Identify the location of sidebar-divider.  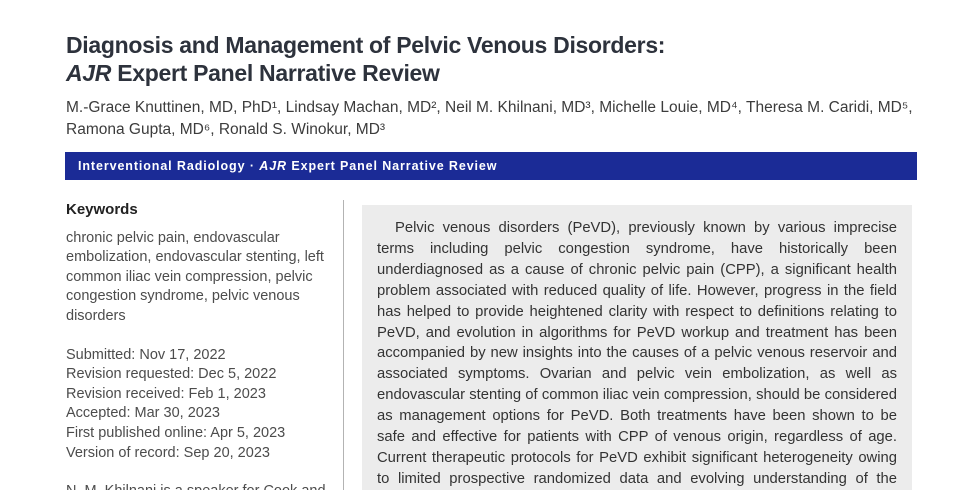
(343, 345).